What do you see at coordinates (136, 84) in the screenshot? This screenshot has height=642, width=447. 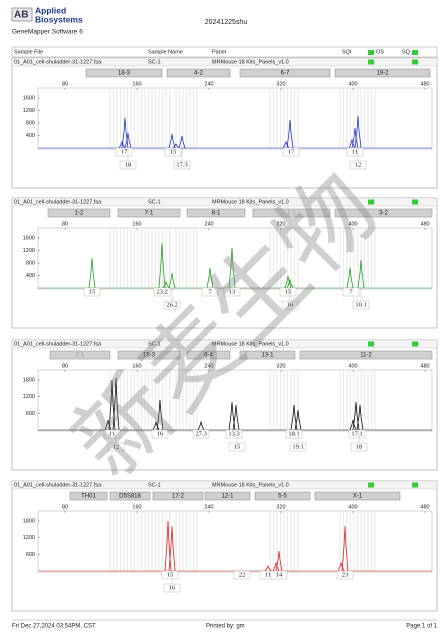 I see `x-tick-label: 160` at bounding box center [136, 84].